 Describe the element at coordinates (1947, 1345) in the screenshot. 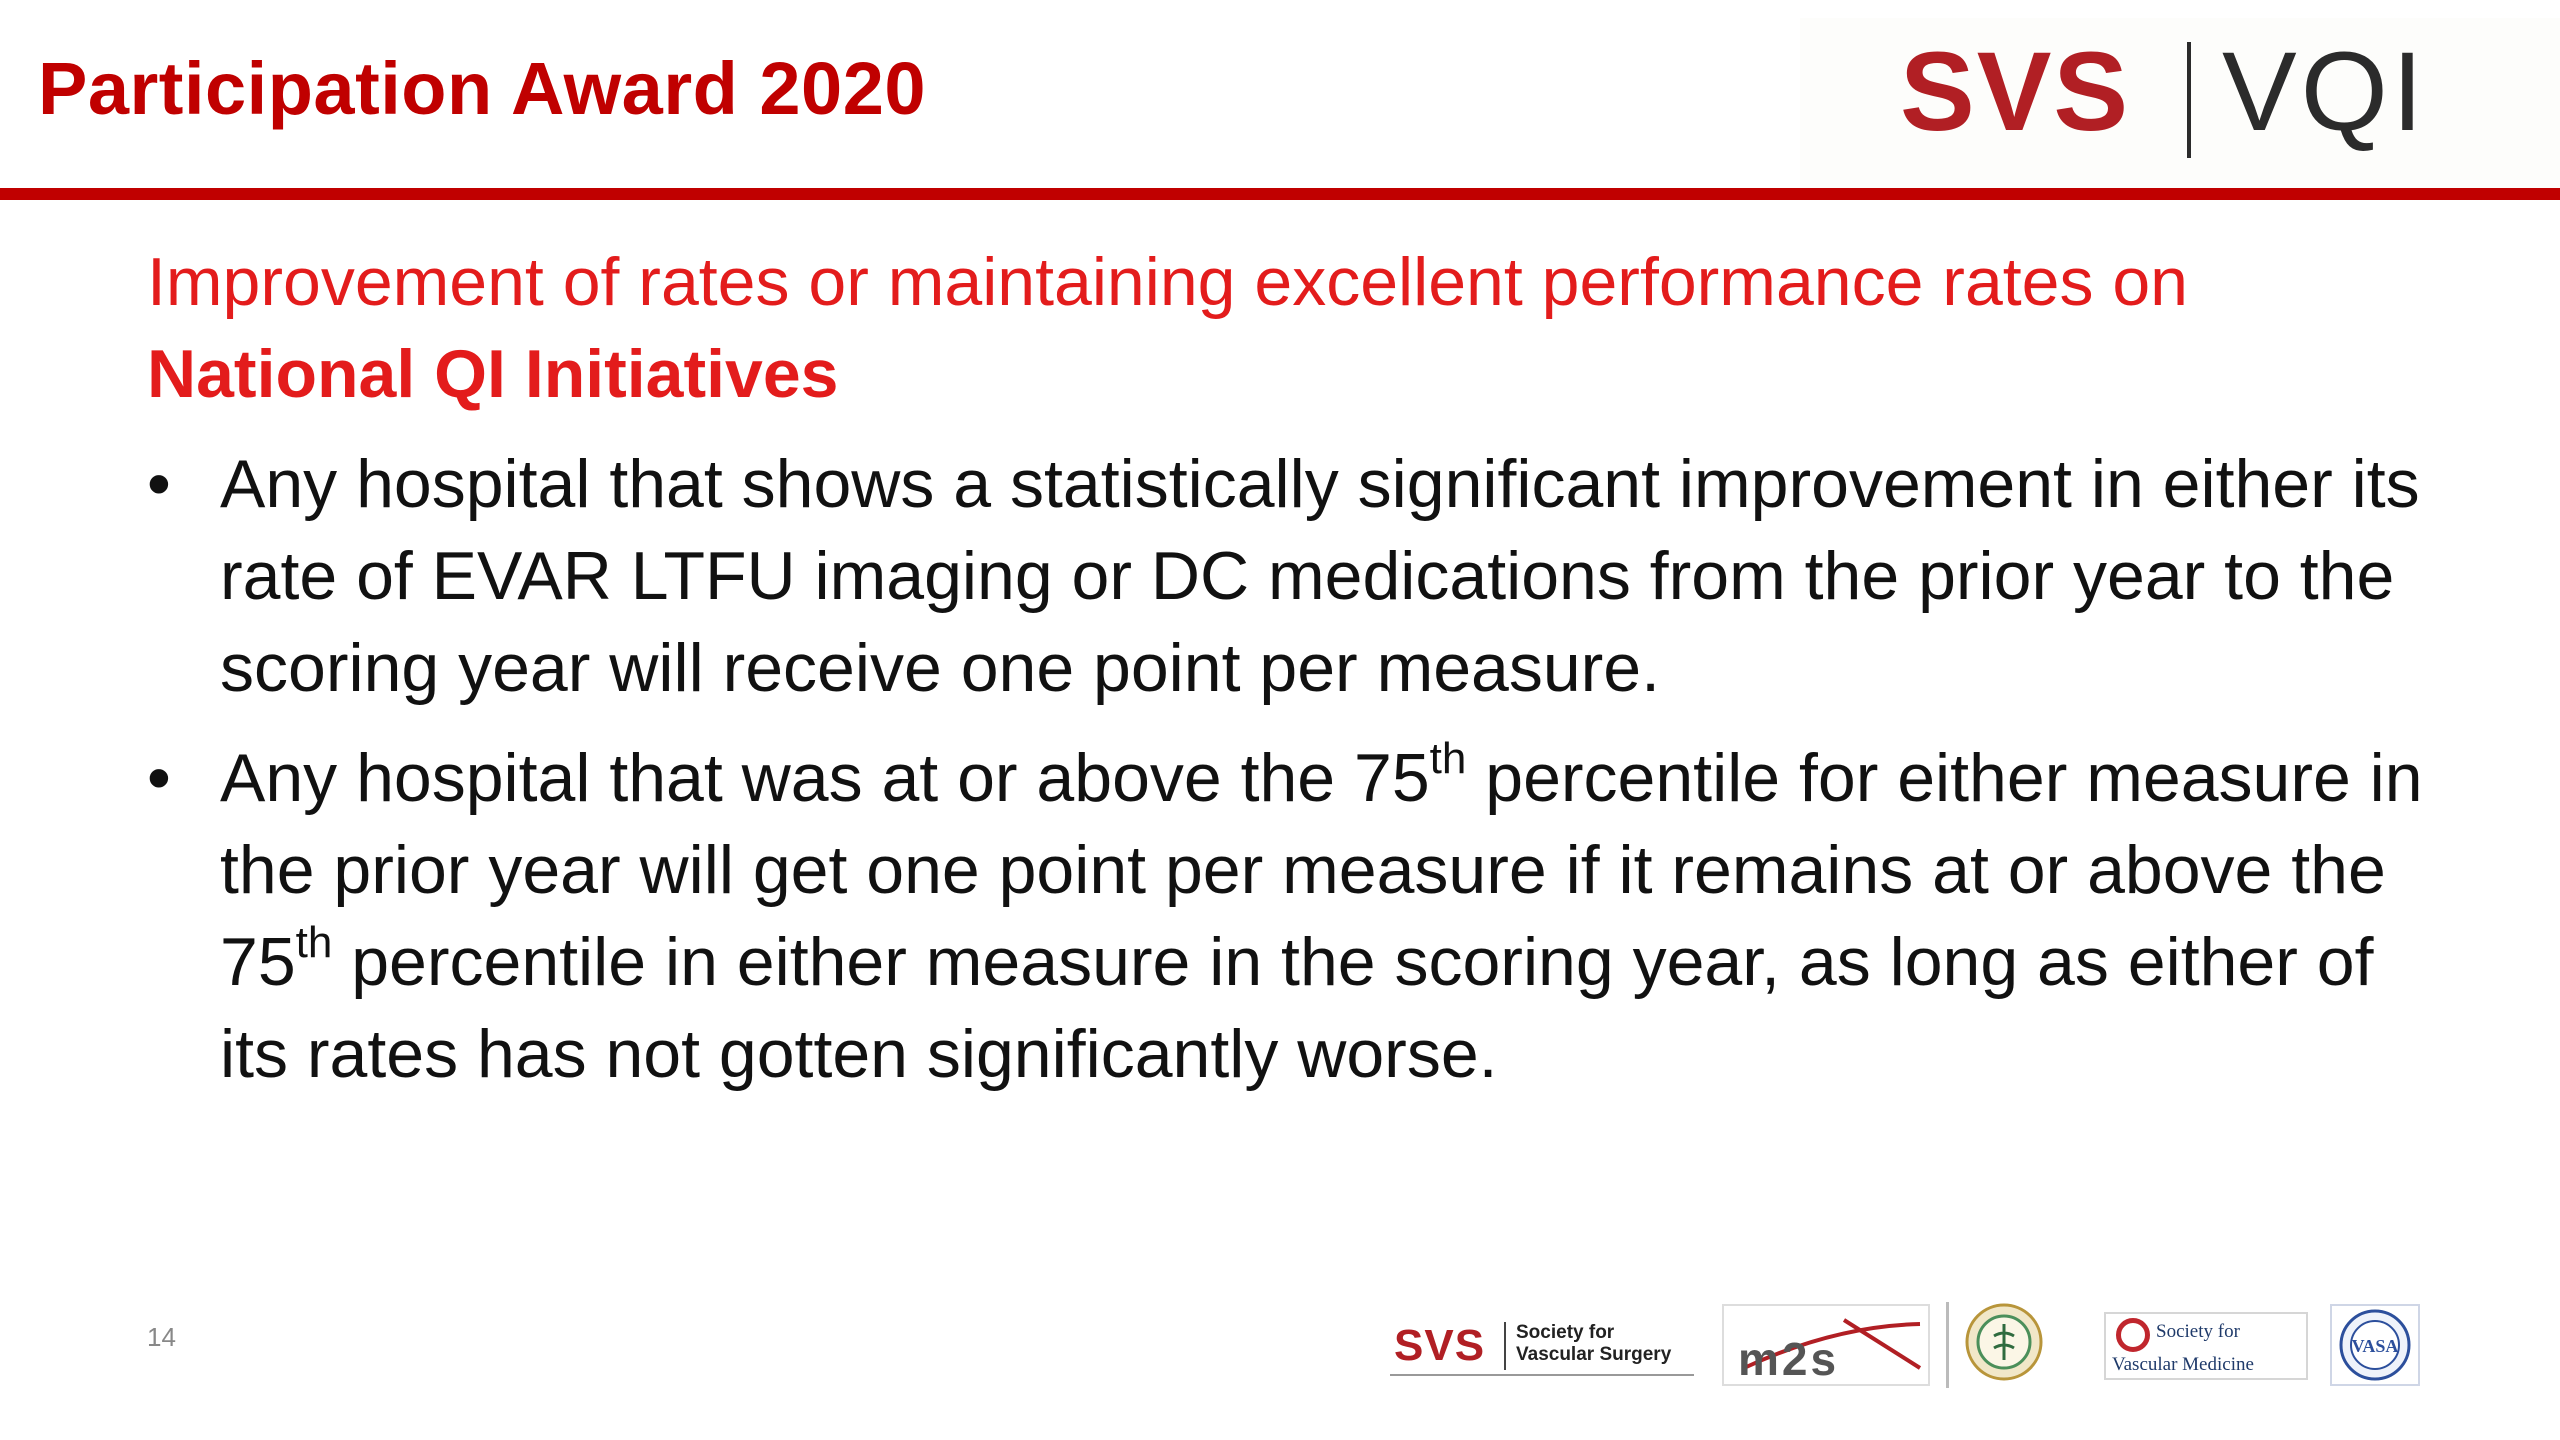

I see `footer-logo-divider` at that location.